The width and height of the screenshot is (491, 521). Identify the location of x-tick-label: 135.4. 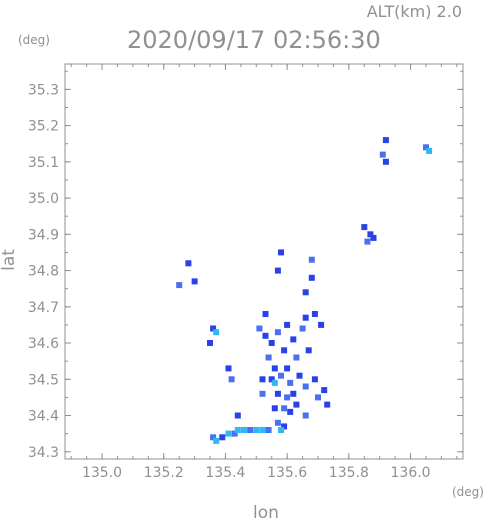
(225, 473).